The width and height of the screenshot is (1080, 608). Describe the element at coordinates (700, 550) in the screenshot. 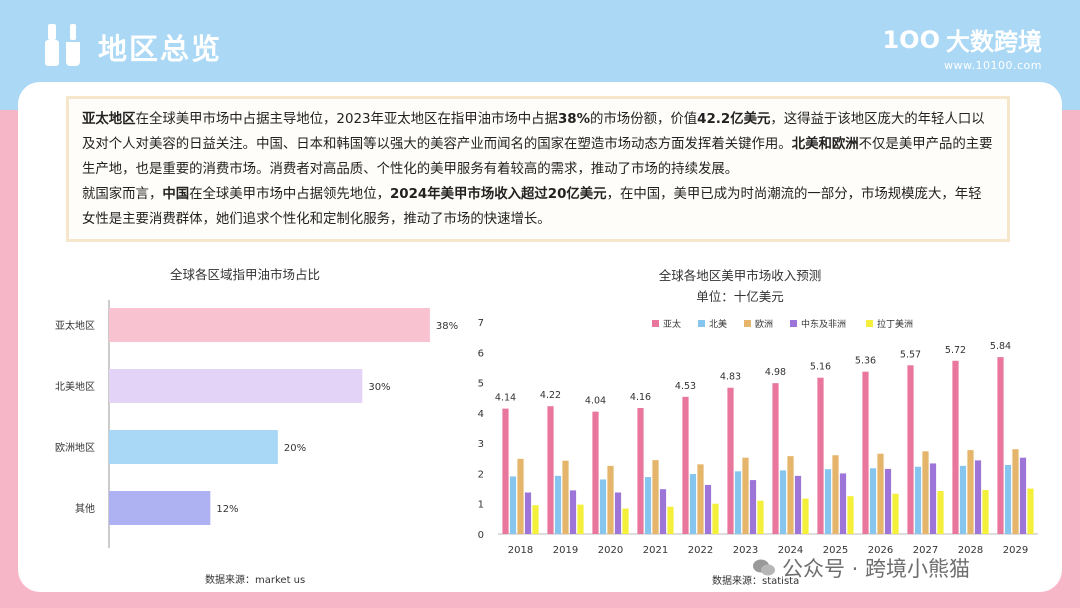

I see `x-tick-label: 2022` at that location.